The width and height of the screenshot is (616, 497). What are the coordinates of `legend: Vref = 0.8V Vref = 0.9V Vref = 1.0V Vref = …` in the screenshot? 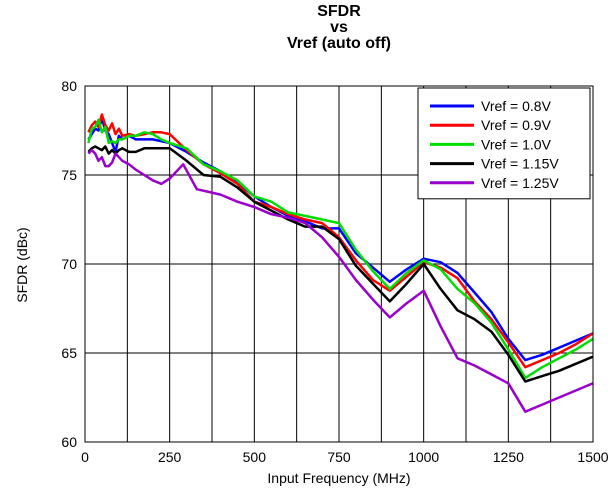 It's located at (504, 143).